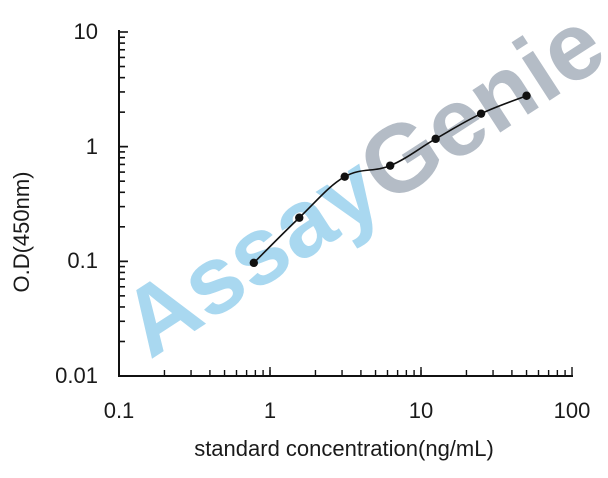  Describe the element at coordinates (21, 232) in the screenshot. I see `y-axis-label: O.D(450nm)` at that location.